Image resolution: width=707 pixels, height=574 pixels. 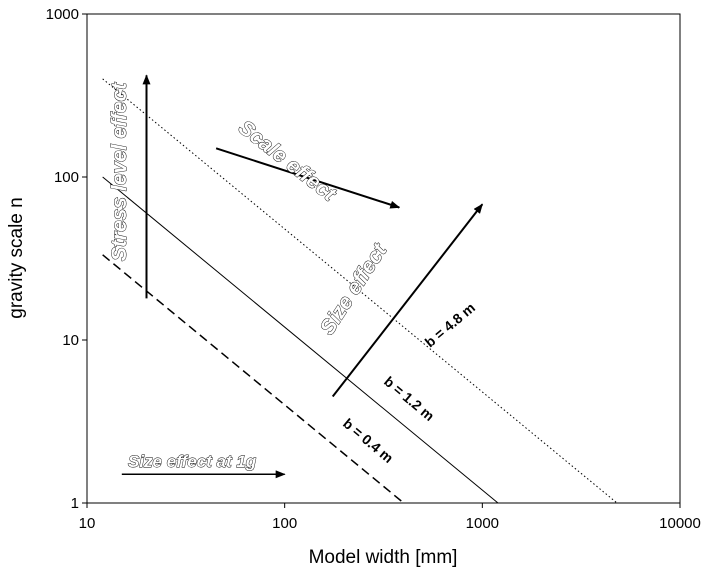 What do you see at coordinates (87, 523) in the screenshot?
I see `x-tick-label: 10` at bounding box center [87, 523].